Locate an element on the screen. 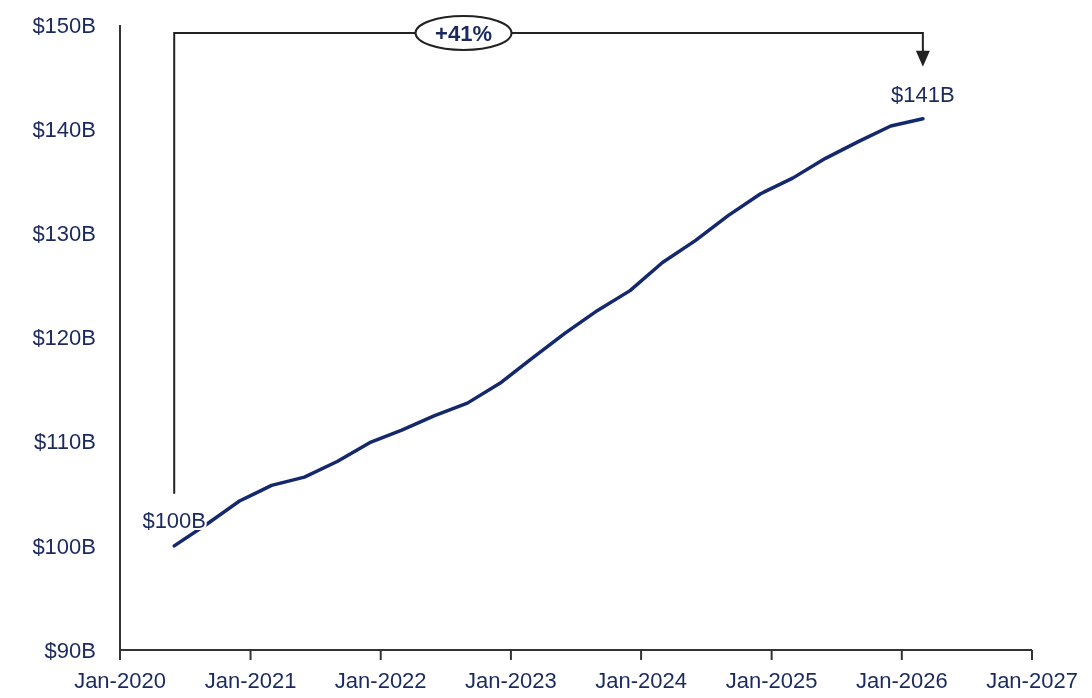 The width and height of the screenshot is (1092, 698). data-label: $141B is located at coordinates (923, 94).